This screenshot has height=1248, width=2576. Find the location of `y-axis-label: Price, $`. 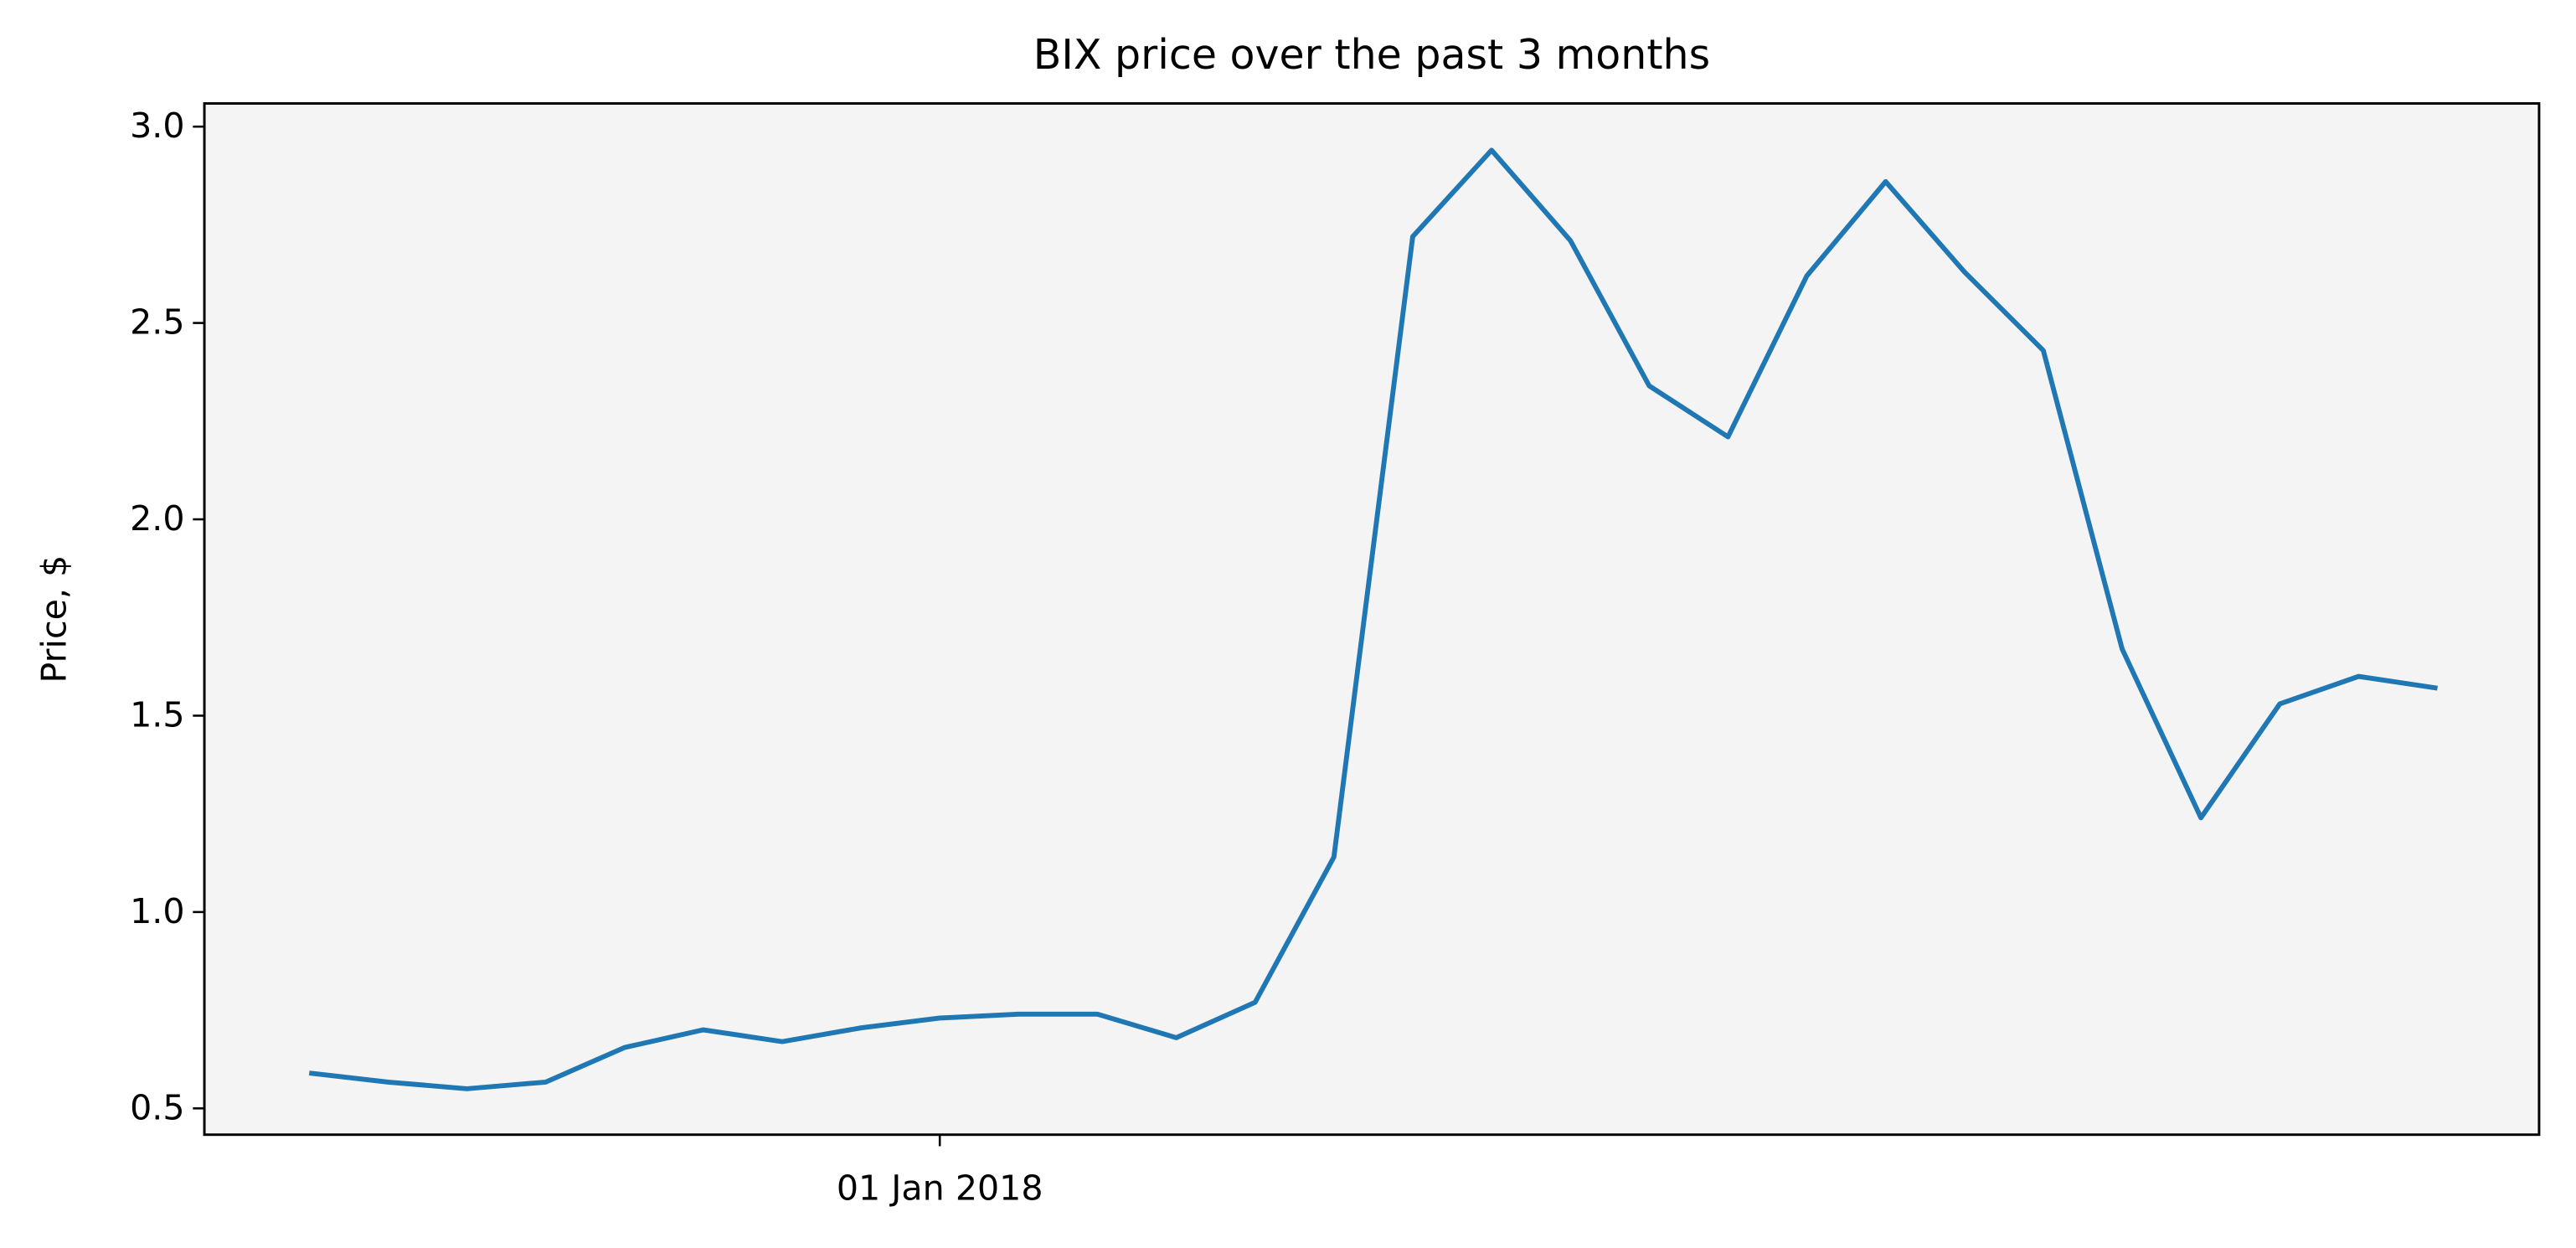

y-axis-label: Price, $ is located at coordinates (54, 619).